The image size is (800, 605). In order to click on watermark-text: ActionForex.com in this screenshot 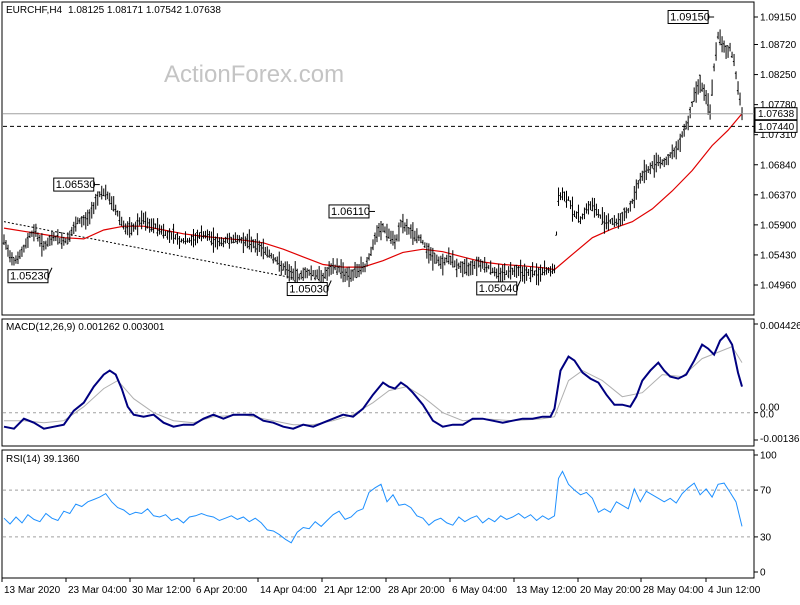, I will do `click(254, 74)`.